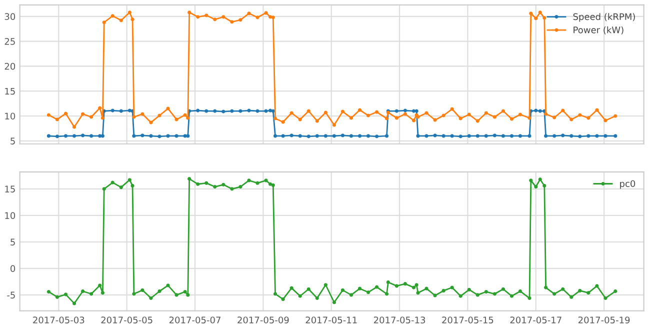  Describe the element at coordinates (604, 17) in the screenshot. I see `legend-label: Speed (kRPM)` at that location.